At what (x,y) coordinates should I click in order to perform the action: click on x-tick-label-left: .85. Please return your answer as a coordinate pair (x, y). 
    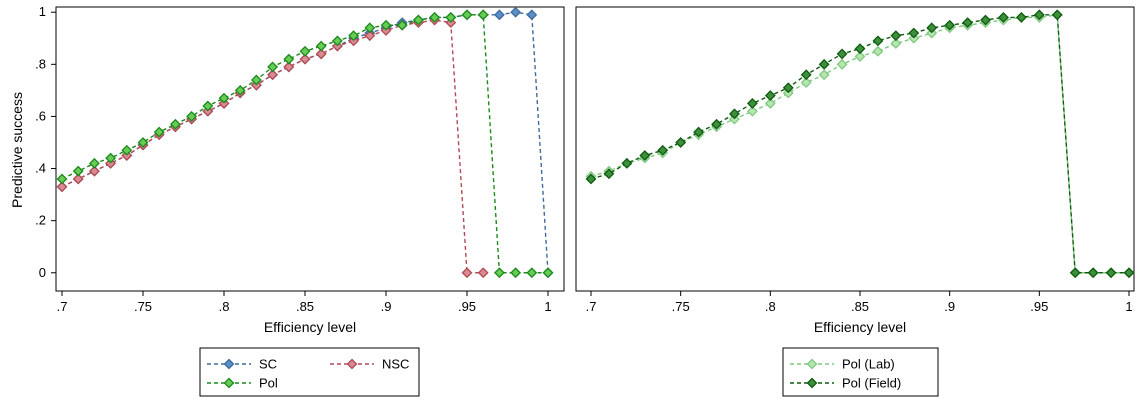
    Looking at the image, I should click on (305, 306).